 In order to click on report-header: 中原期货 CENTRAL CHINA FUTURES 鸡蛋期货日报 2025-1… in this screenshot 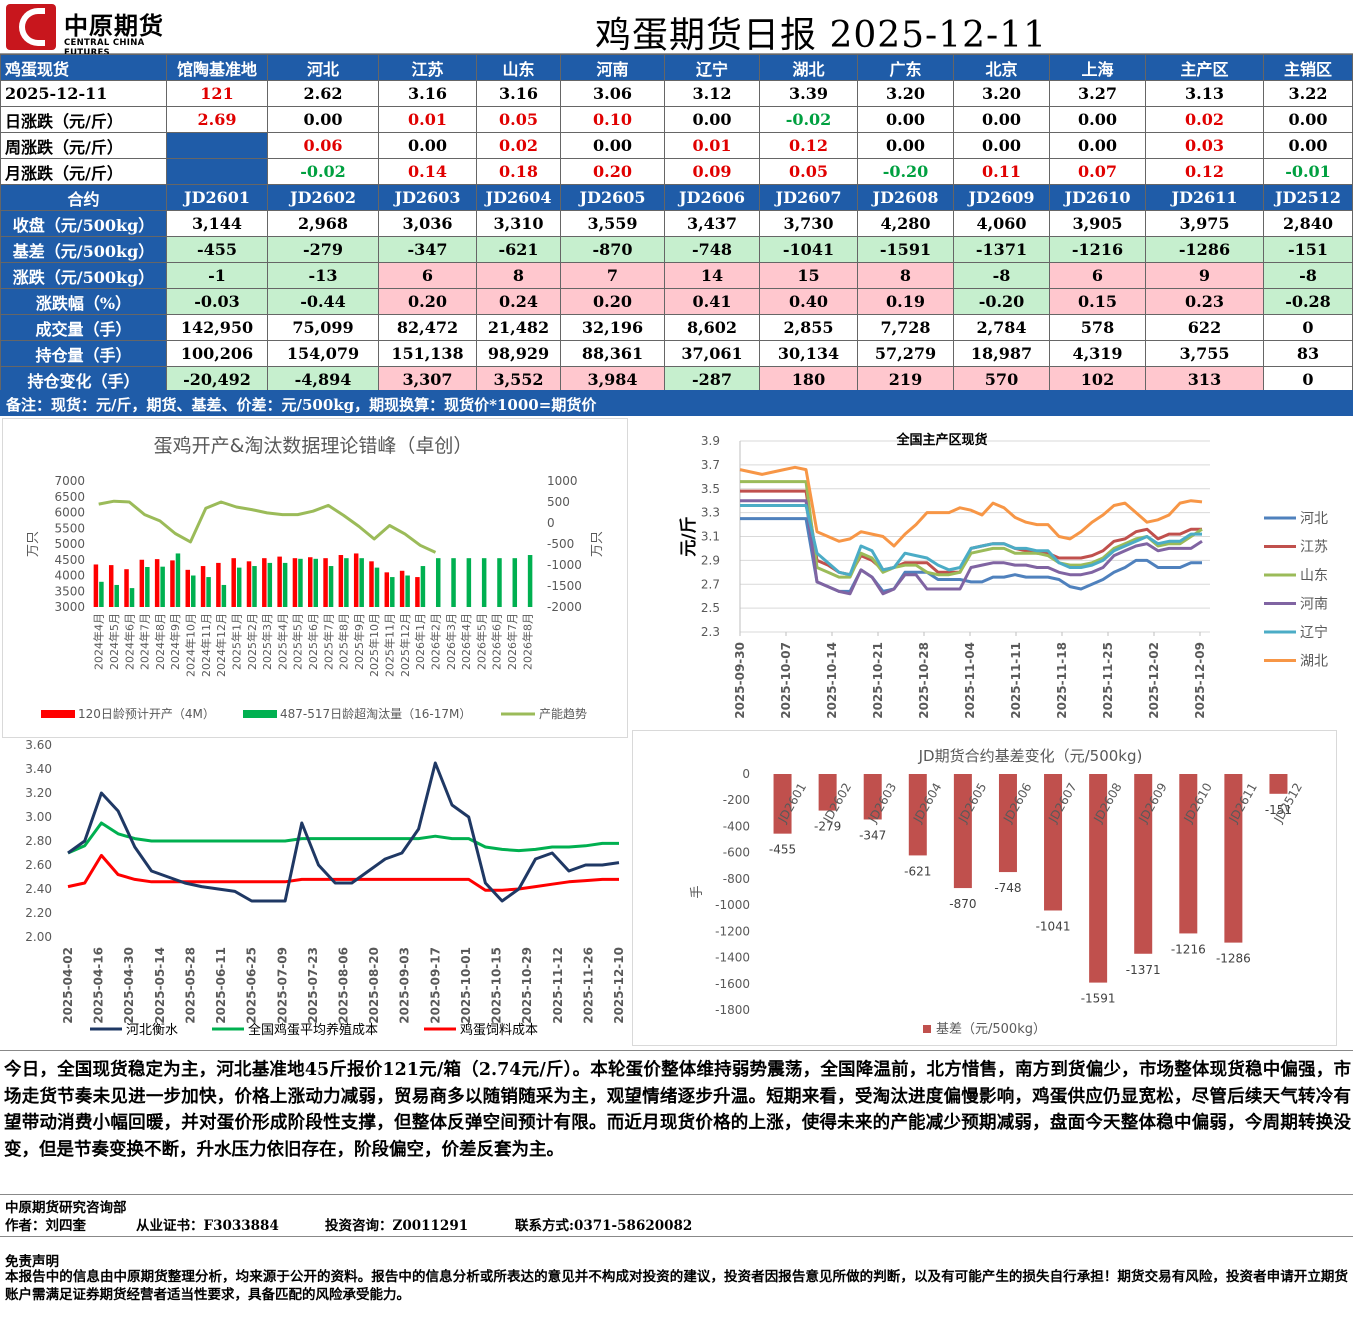, I will do `click(676, 29)`.